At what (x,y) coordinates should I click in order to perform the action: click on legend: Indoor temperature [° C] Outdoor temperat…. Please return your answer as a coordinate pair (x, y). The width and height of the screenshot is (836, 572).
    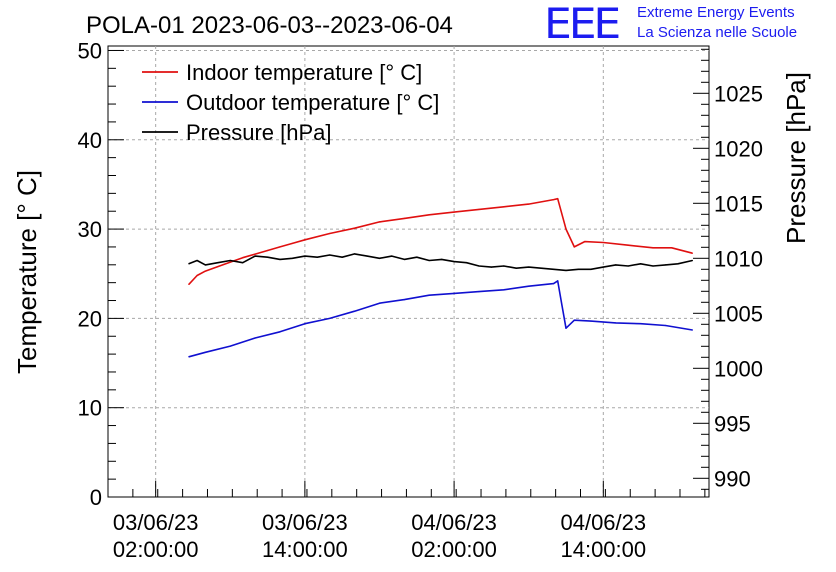
    Looking at the image, I should click on (290, 102).